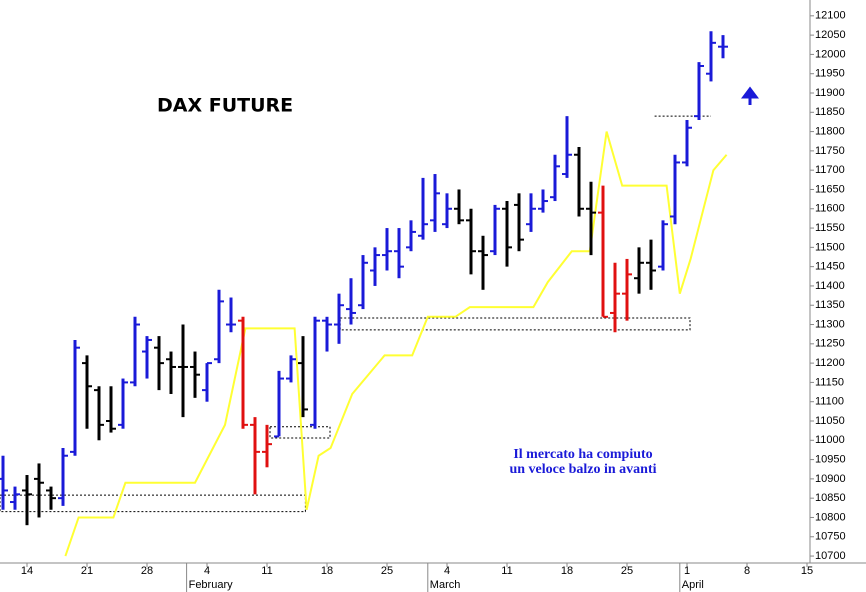 The width and height of the screenshot is (866, 592). I want to click on month-label: March, so click(445, 585).